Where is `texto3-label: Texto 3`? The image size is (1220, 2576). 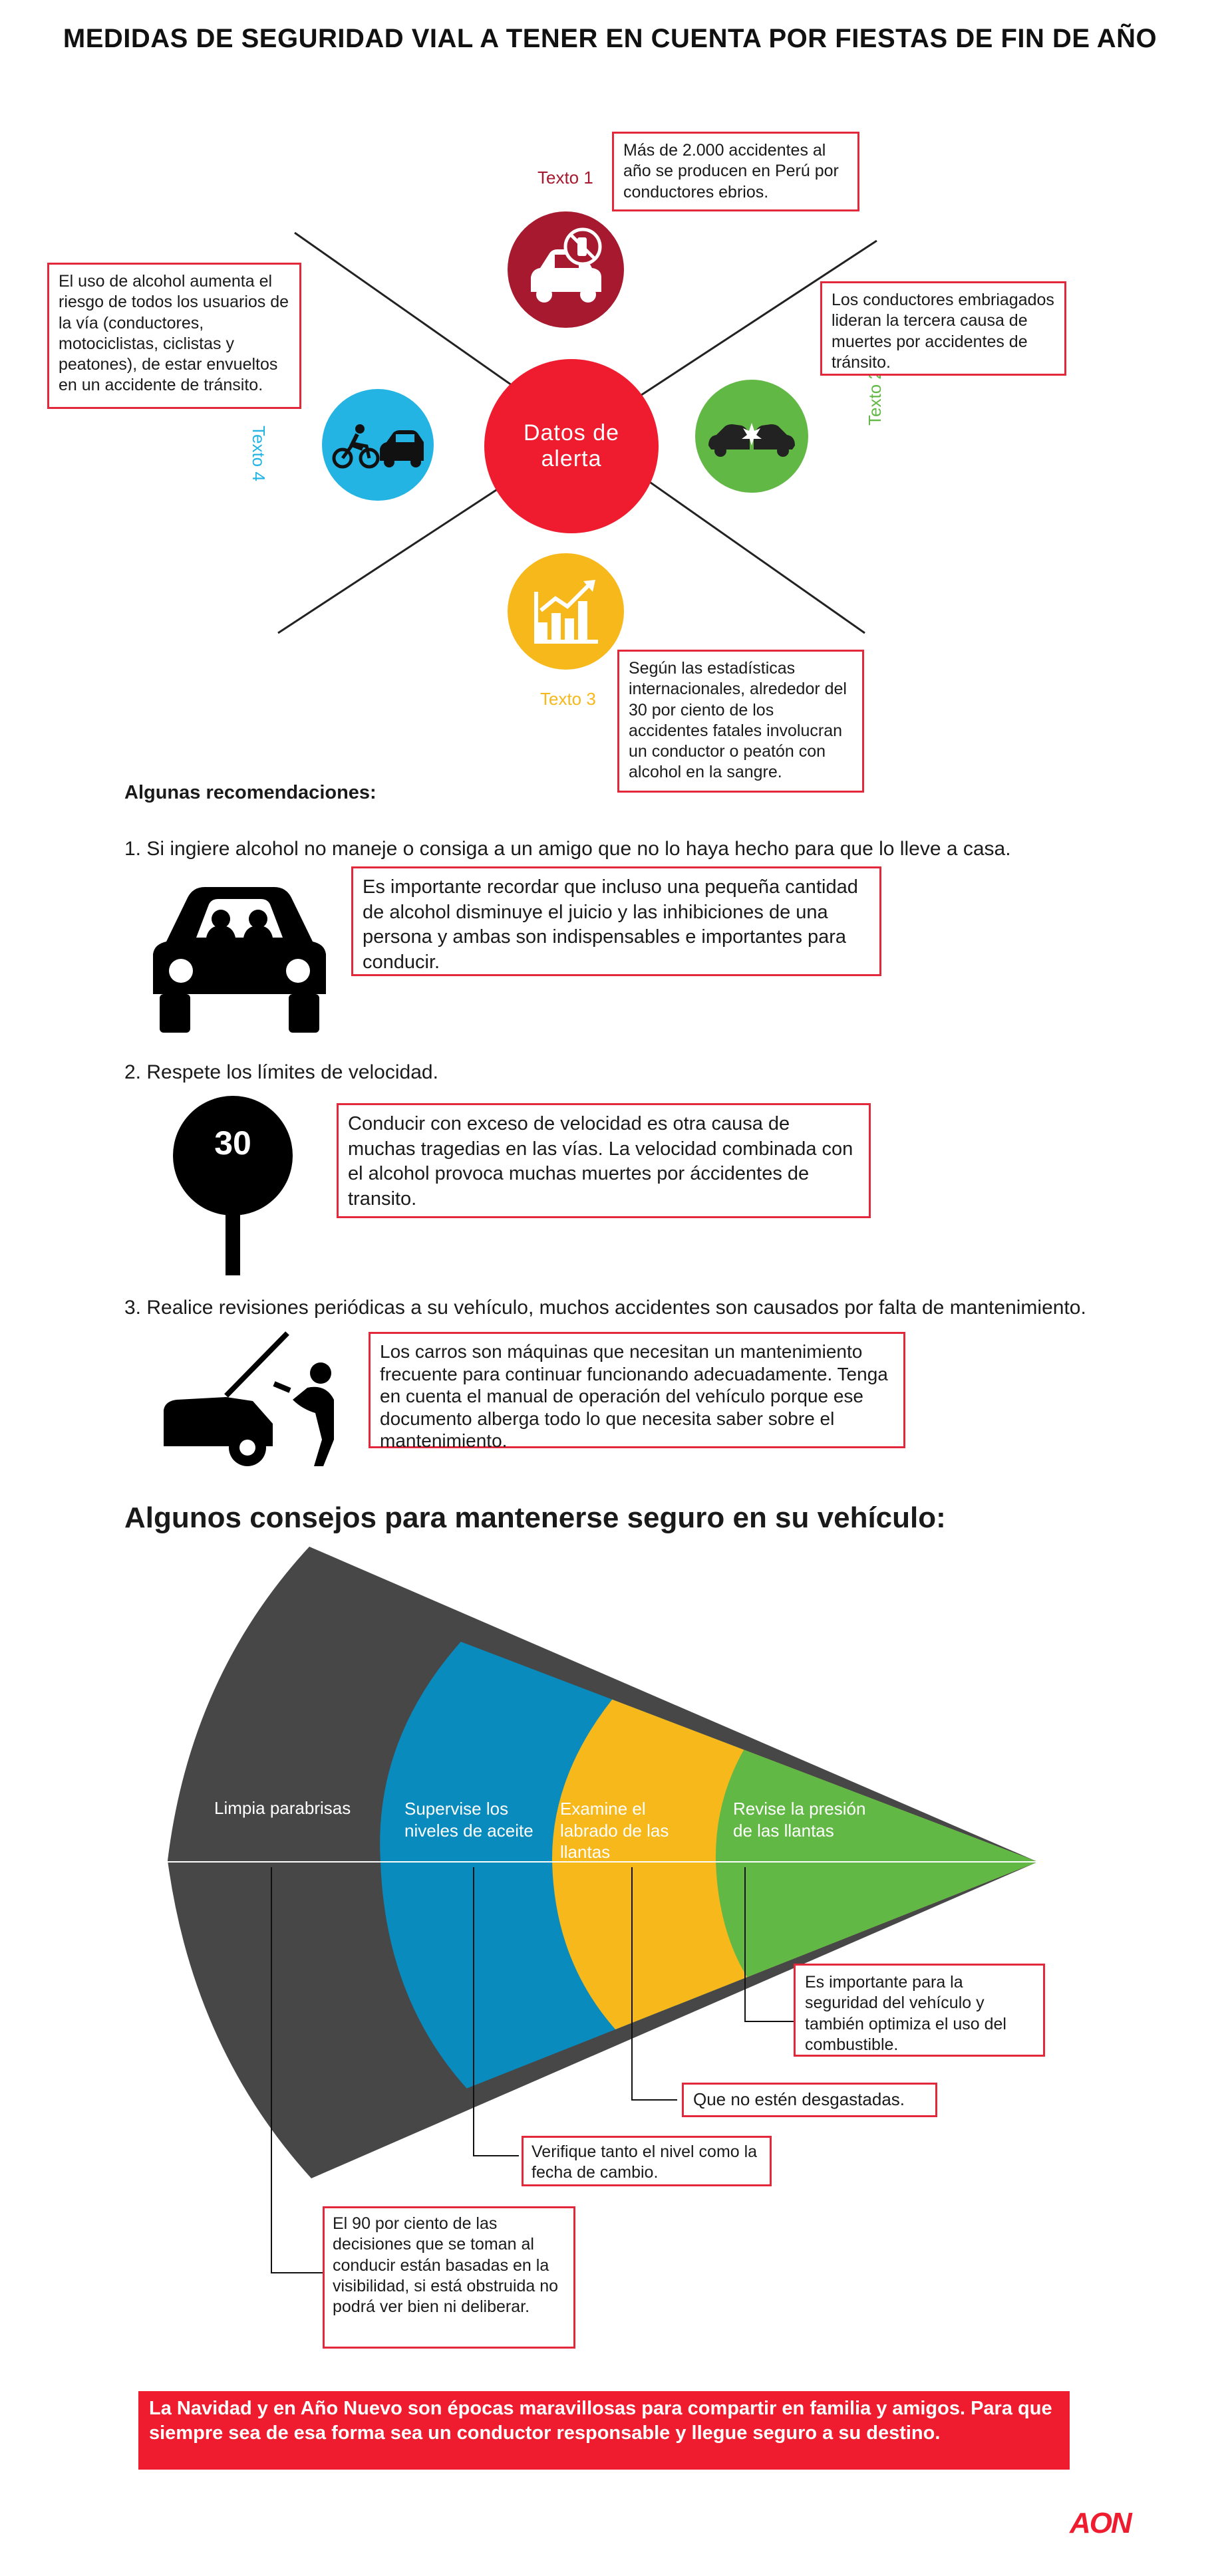
texto3-label: Texto 3 is located at coordinates (568, 699).